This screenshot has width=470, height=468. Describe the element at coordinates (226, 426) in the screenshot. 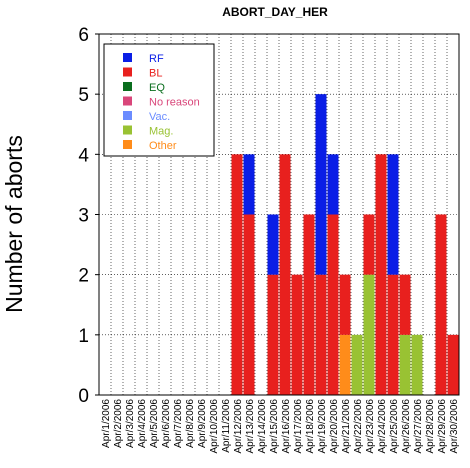

I see `x-tick-label: Apr/11/2006` at that location.